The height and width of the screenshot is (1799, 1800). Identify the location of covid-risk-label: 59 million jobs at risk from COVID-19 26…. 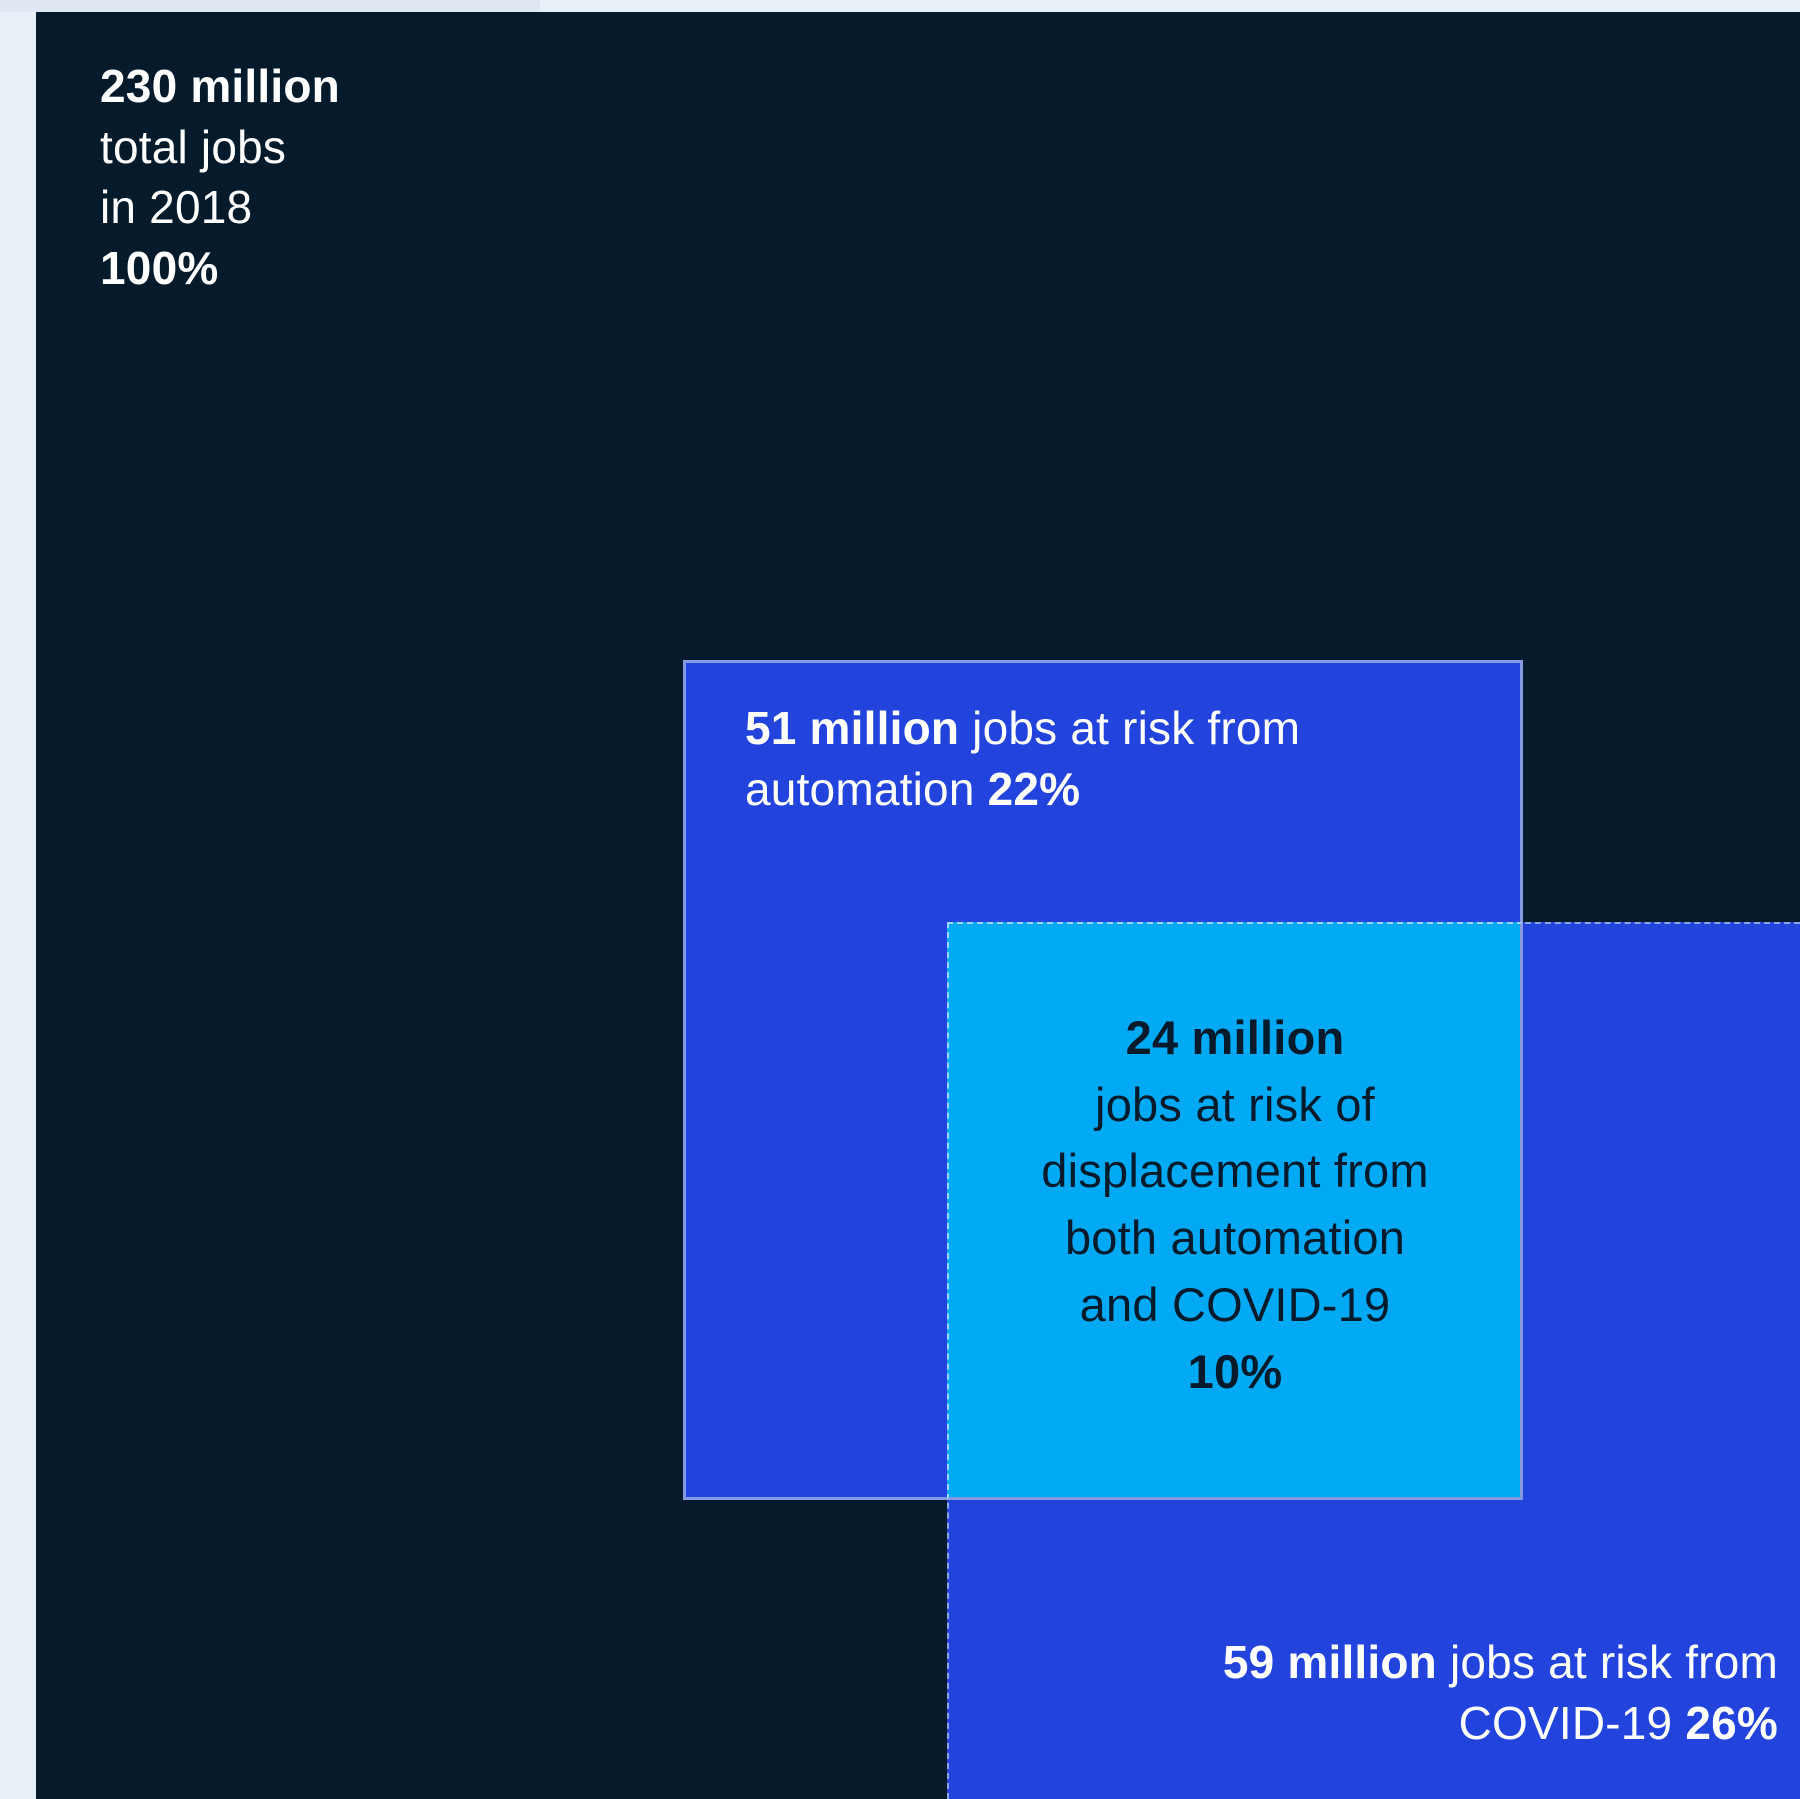
(1428, 1692).